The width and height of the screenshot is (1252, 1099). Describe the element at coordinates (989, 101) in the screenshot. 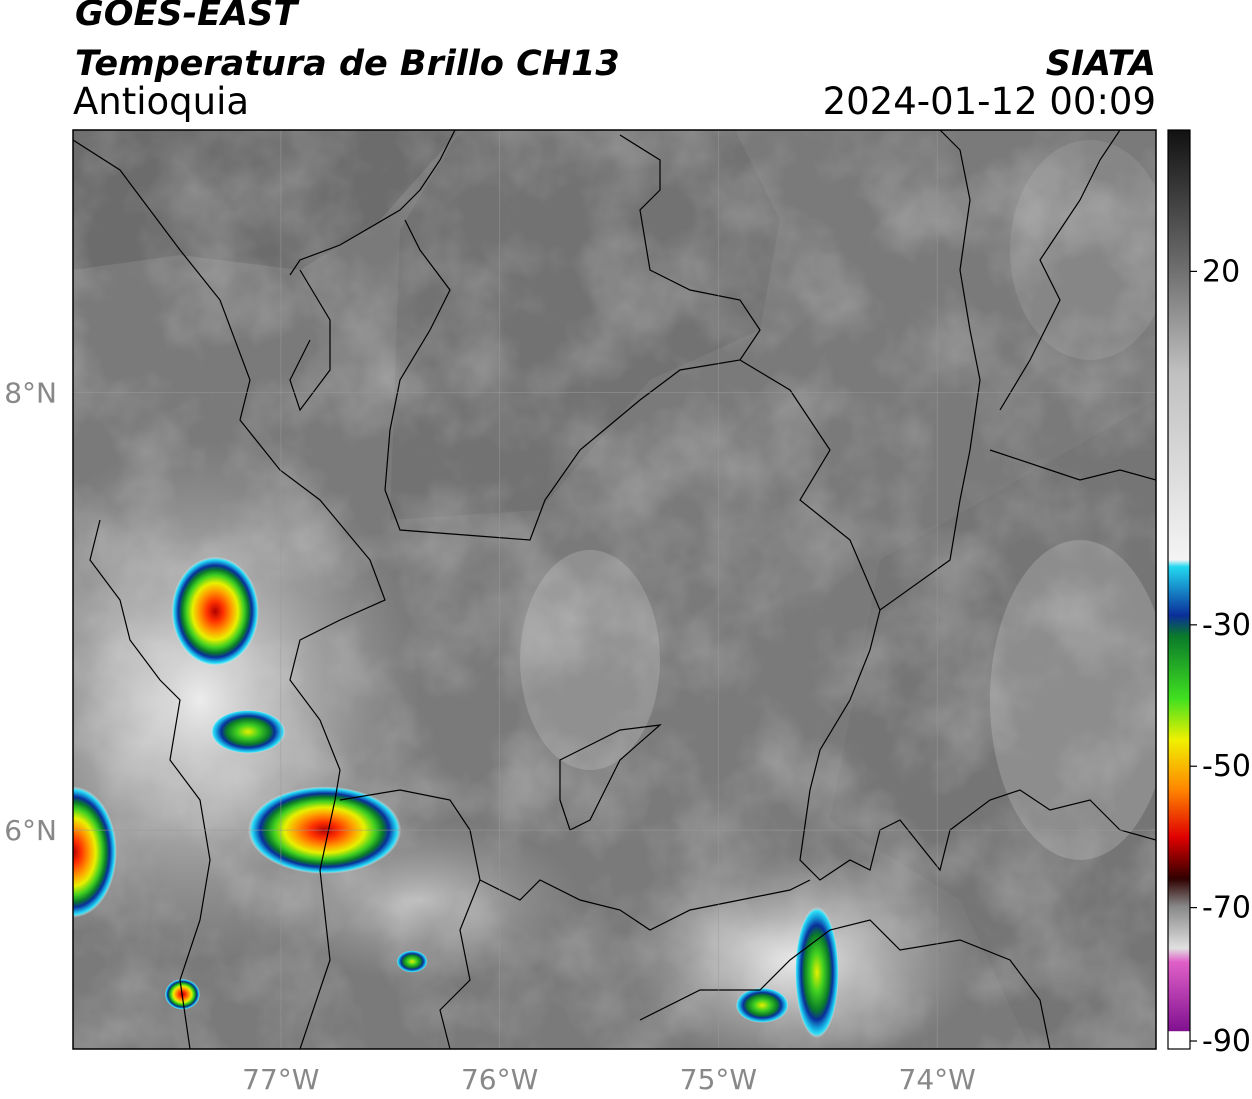

I see `datetime-label: 2024-01-12 00:09` at that location.